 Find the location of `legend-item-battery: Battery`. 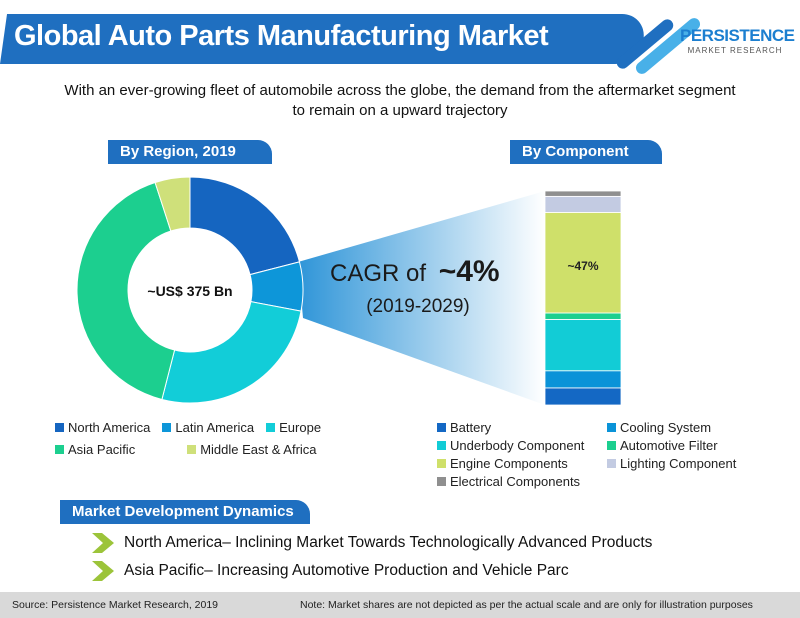

legend-item-battery: Battery is located at coordinates (522, 427).